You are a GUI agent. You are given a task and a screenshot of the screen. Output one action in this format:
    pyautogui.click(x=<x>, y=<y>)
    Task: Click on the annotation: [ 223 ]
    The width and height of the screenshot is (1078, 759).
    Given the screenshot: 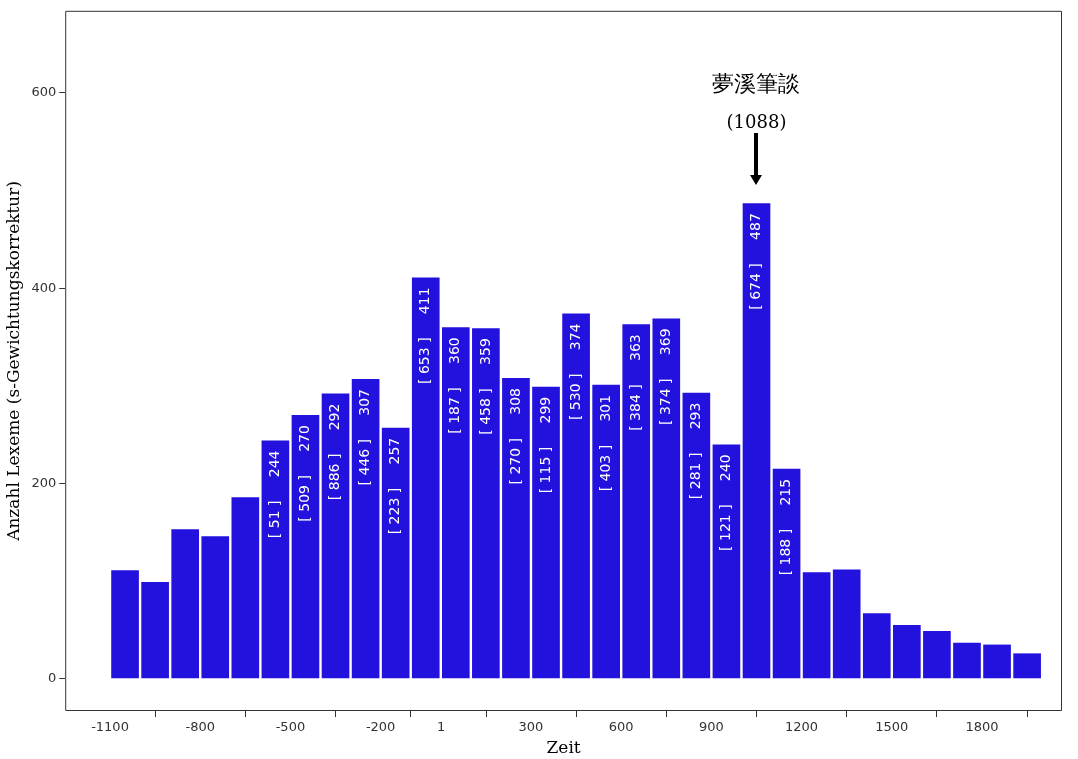 What is the action you would take?
    pyautogui.click(x=394, y=511)
    